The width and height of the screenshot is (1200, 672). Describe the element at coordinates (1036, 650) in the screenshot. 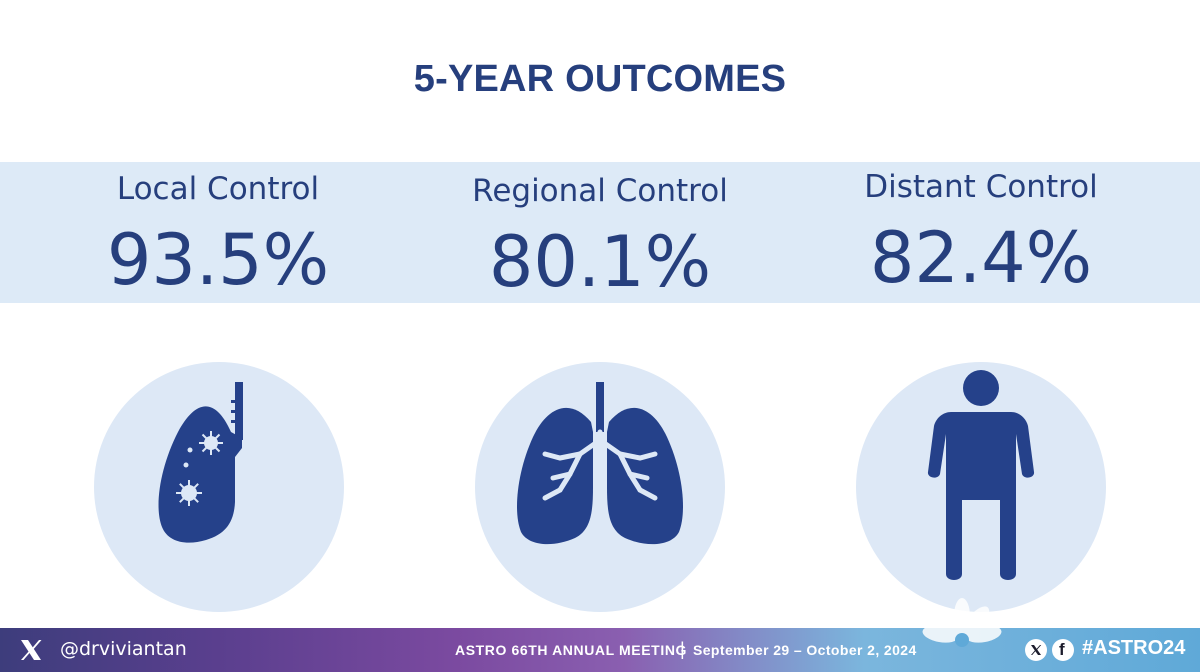

I see `x-social-icon` at that location.